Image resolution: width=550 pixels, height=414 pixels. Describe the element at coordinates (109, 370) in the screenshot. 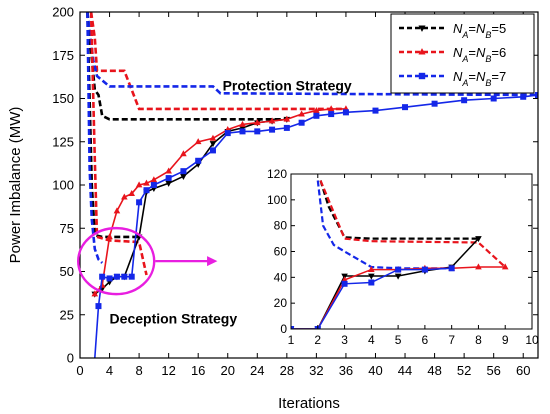

I see `x-tick-label: 4` at that location.